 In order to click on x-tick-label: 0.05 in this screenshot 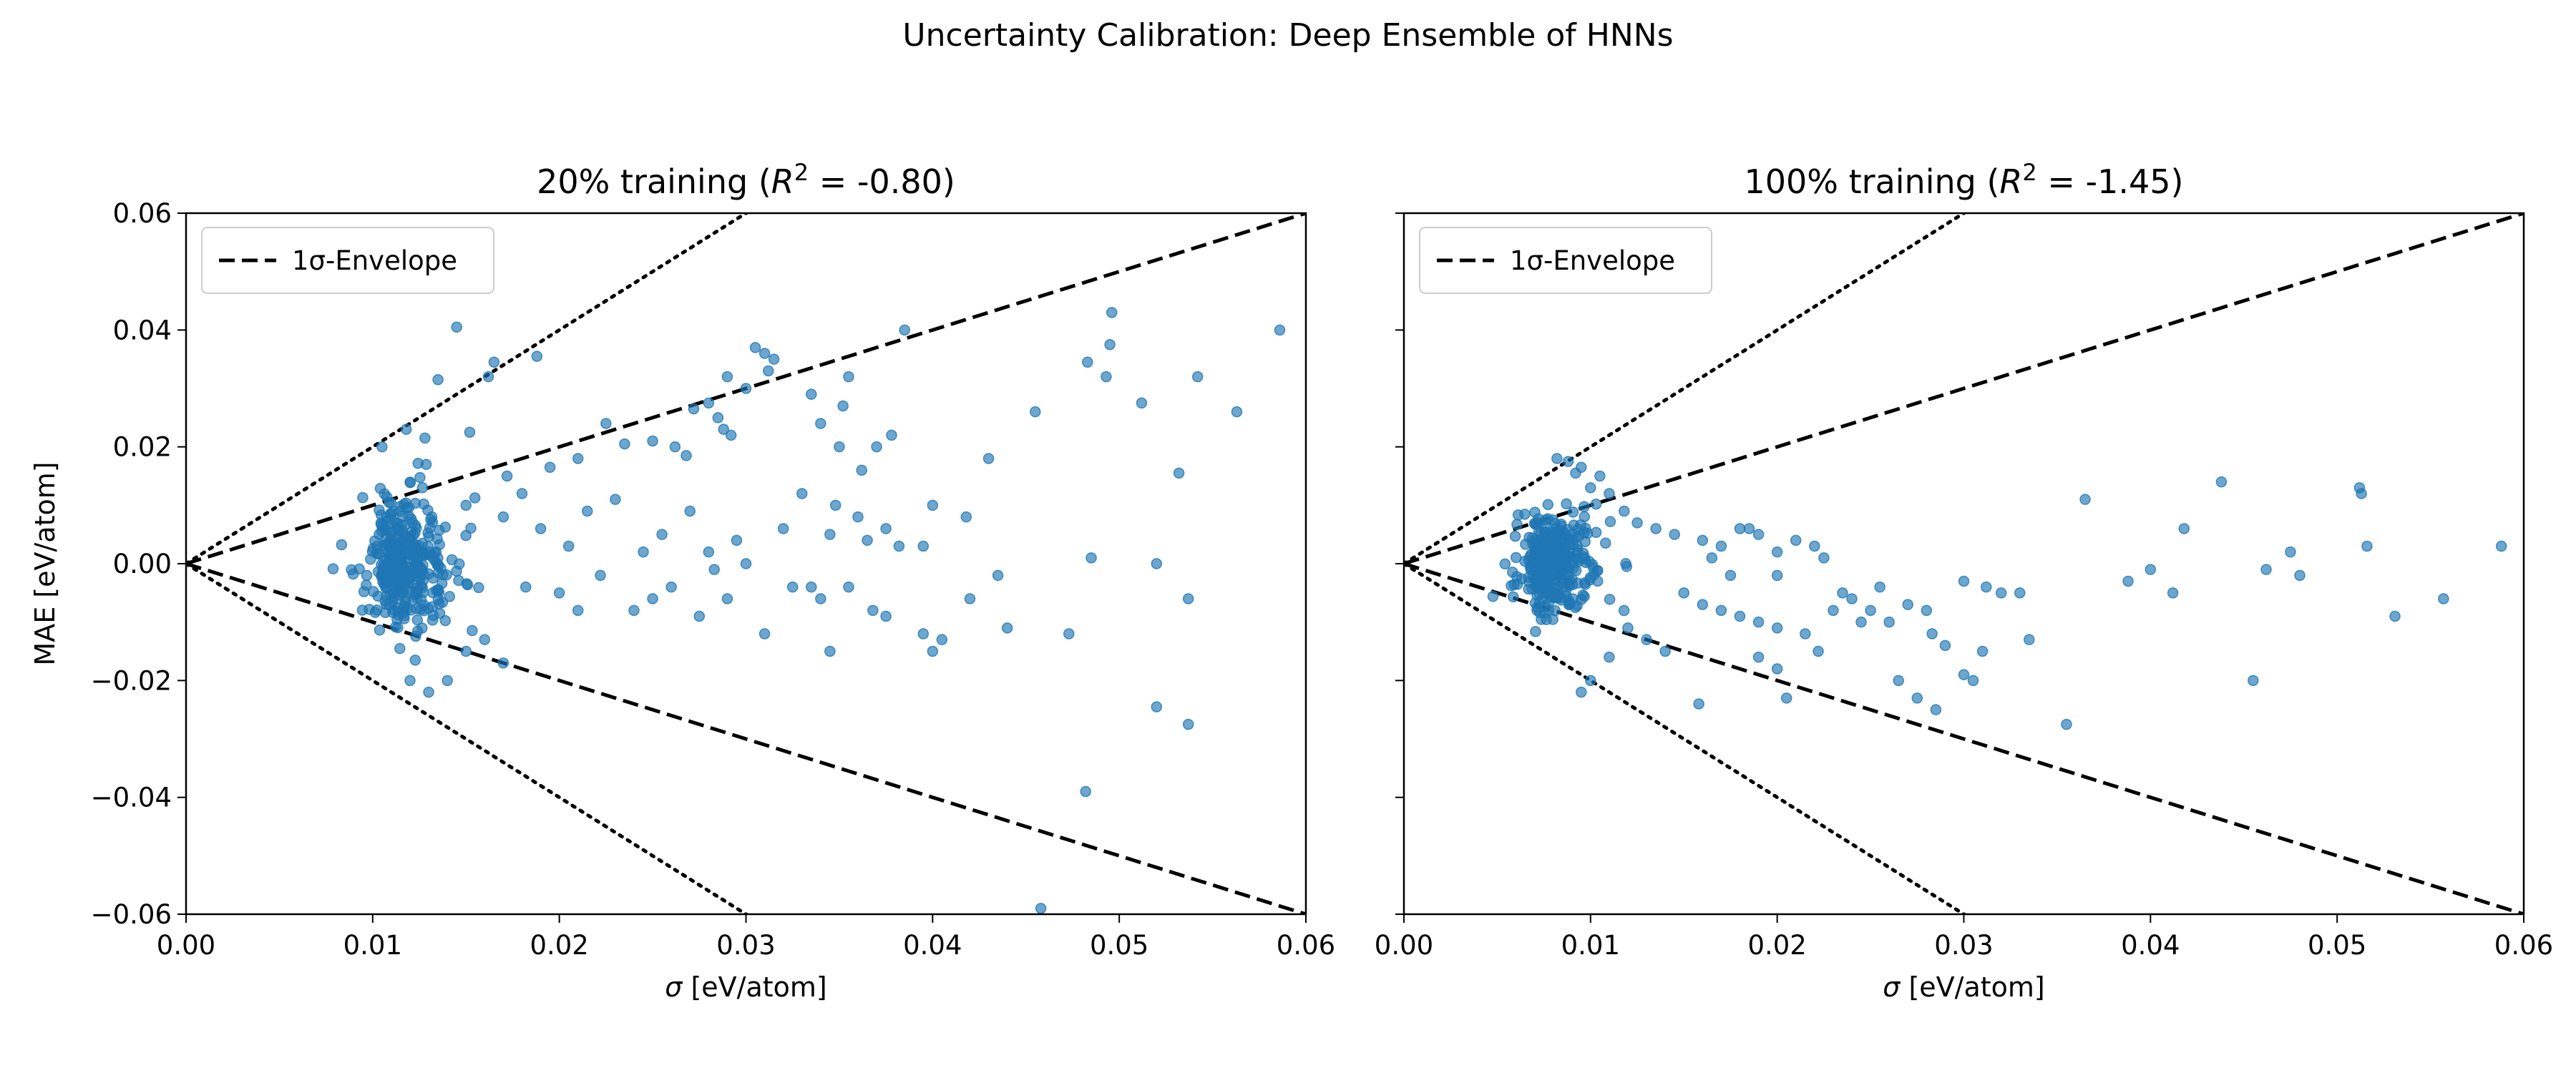, I will do `click(2337, 945)`.